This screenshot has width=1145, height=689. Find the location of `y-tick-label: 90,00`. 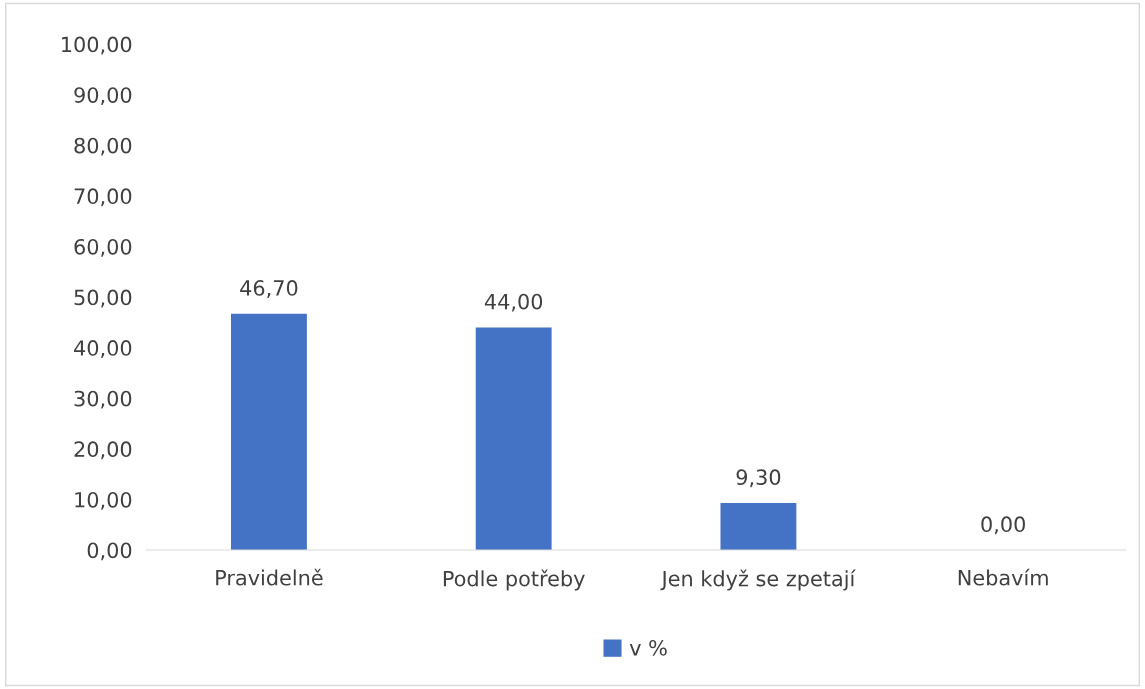

y-tick-label: 90,00 is located at coordinates (103, 96).